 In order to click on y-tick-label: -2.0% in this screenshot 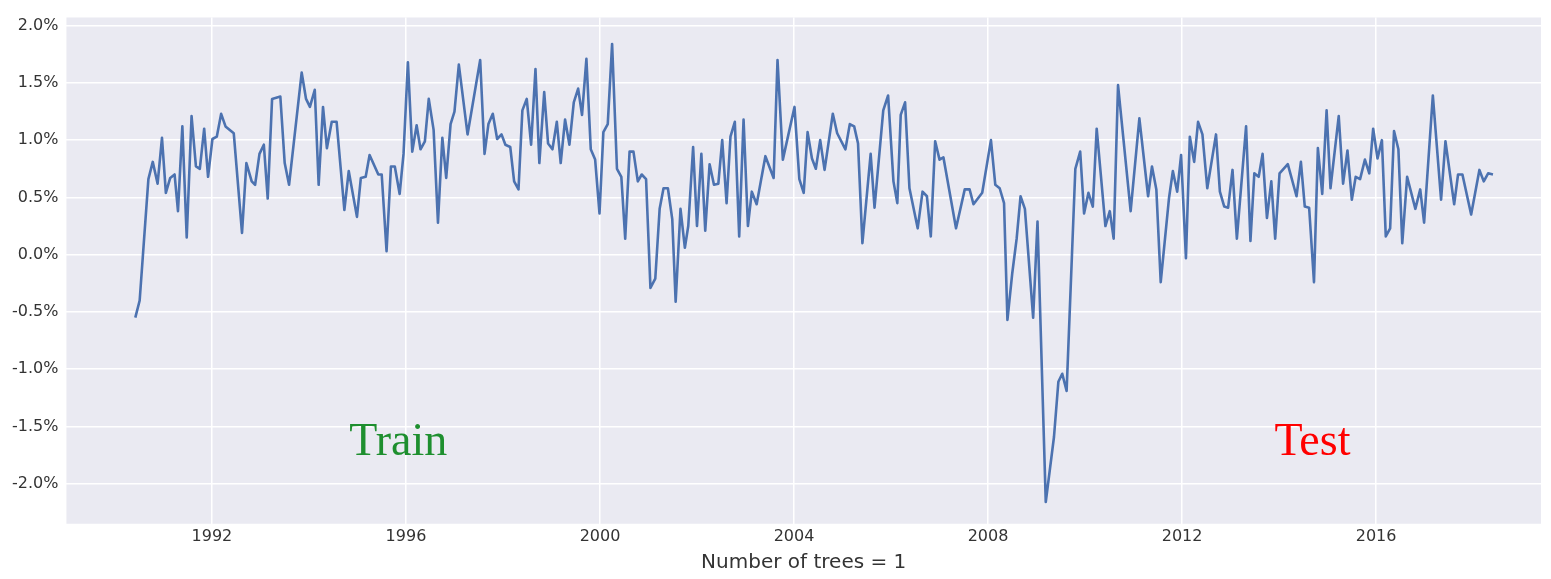, I will do `click(35, 482)`.